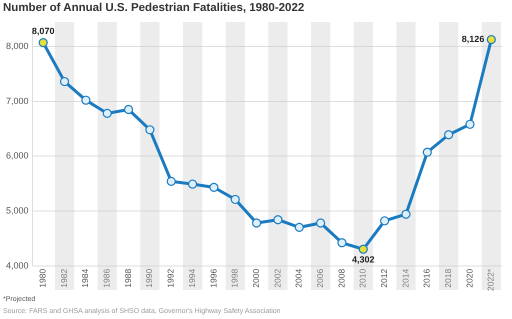 This screenshot has height=319, width=512. What do you see at coordinates (17, 101) in the screenshot?
I see `y-tick-label: 7,000` at bounding box center [17, 101].